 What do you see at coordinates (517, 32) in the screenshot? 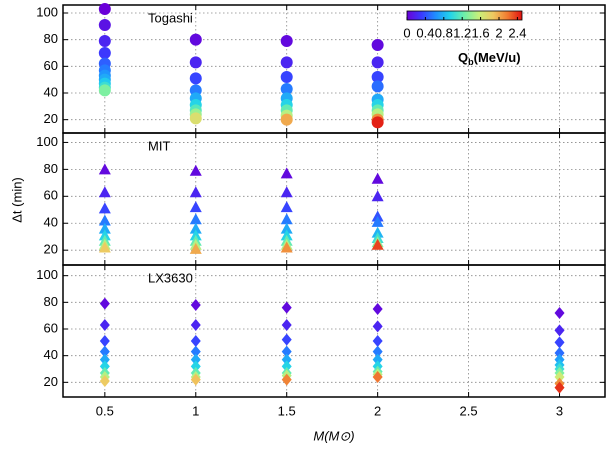
I see `colorbar-tick-label: 2.4` at bounding box center [517, 32].